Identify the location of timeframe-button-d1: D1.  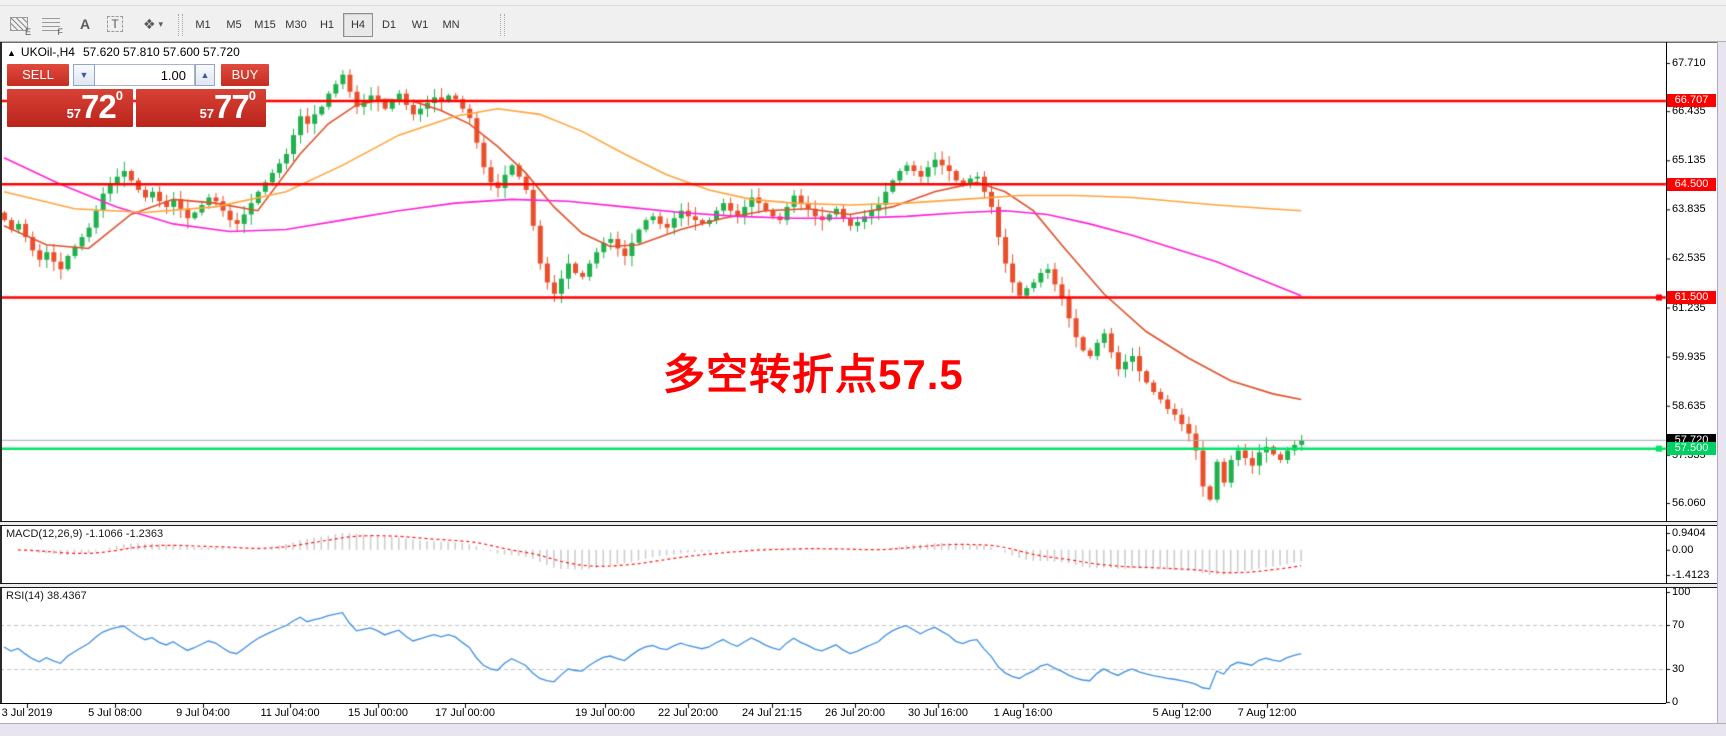
(389, 25).